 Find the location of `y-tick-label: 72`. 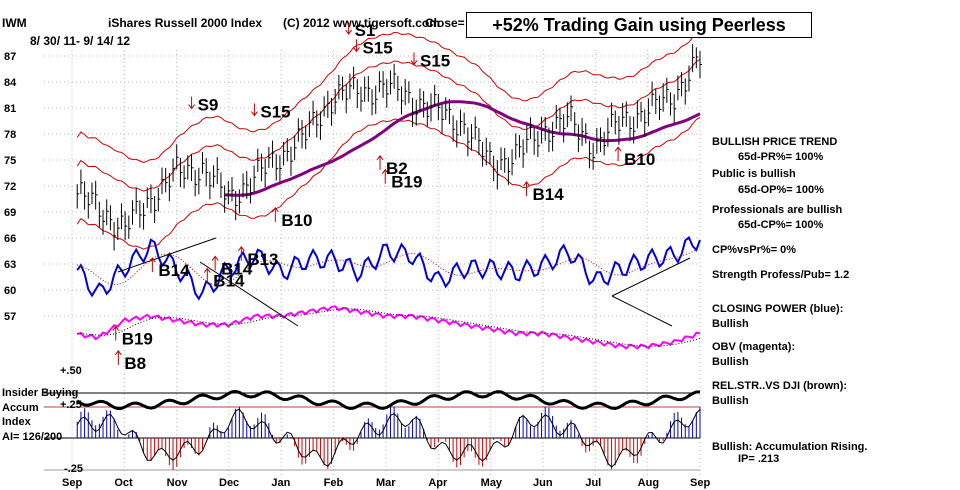

y-tick-label: 72 is located at coordinates (10, 187).